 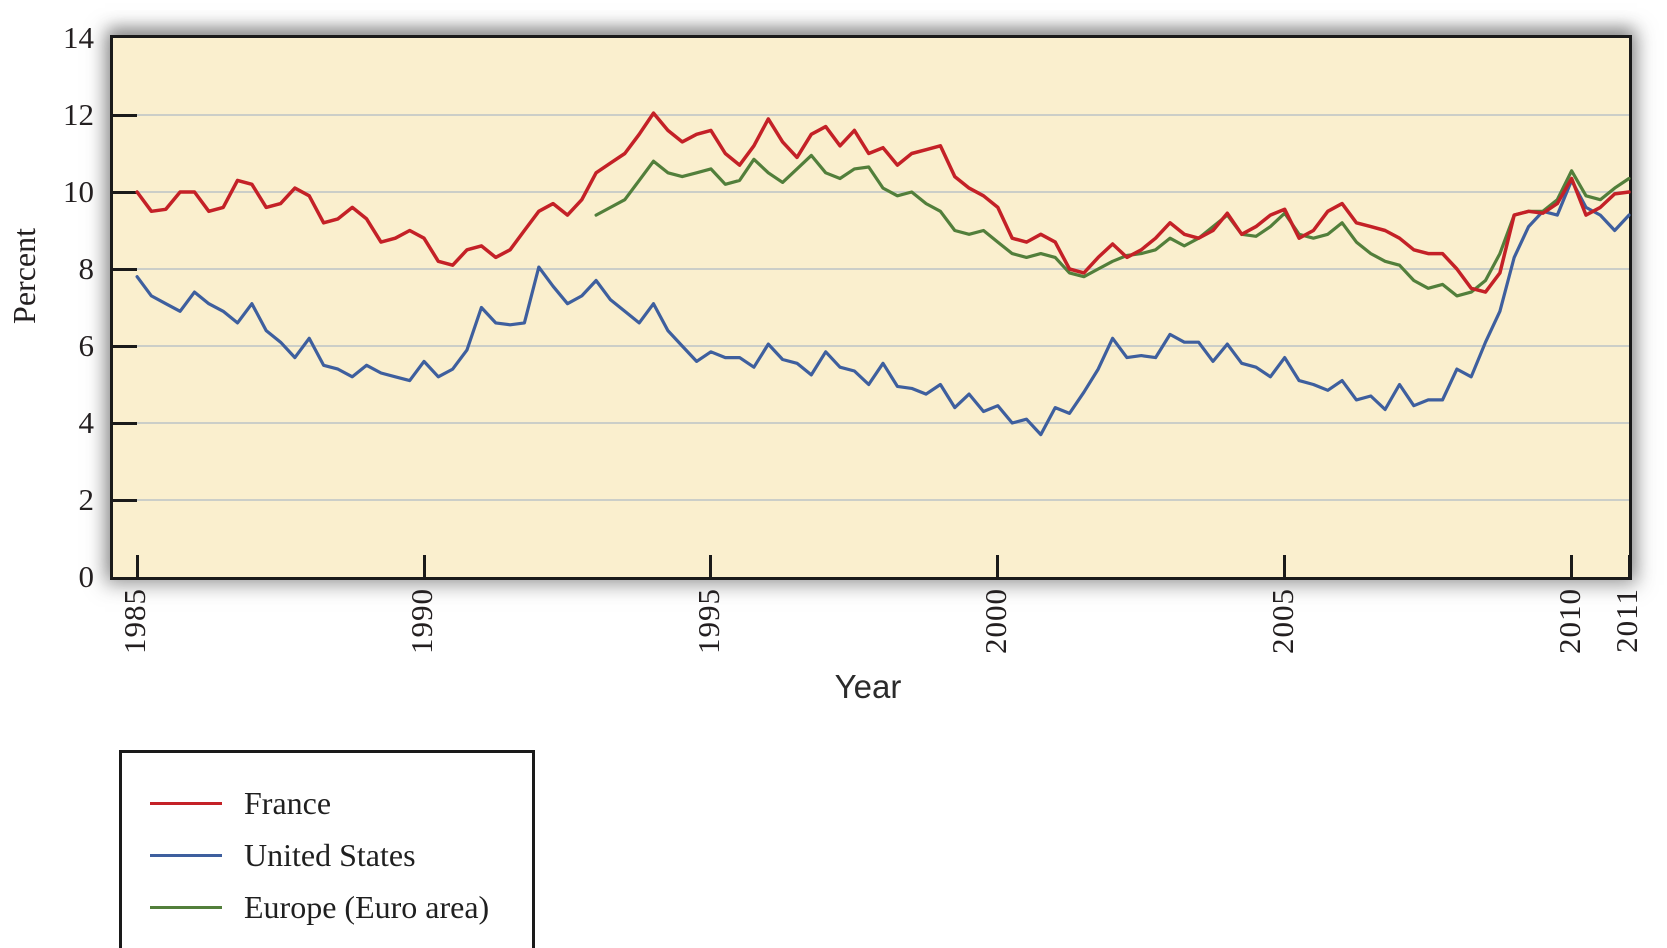 What do you see at coordinates (86, 268) in the screenshot?
I see `y-label-8: 8` at bounding box center [86, 268].